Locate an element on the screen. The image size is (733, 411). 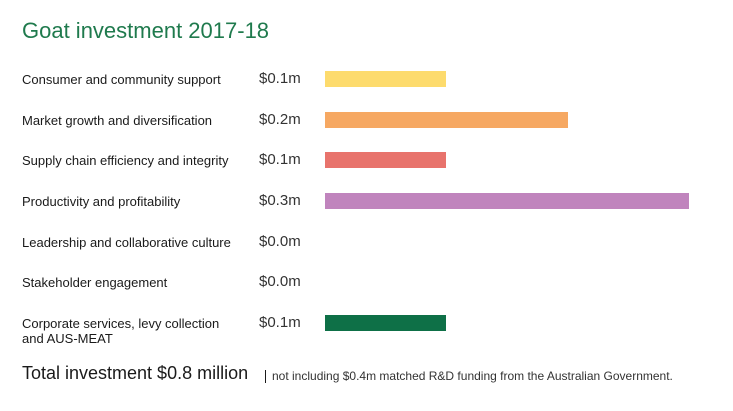
footer-separator is located at coordinates (265, 376).